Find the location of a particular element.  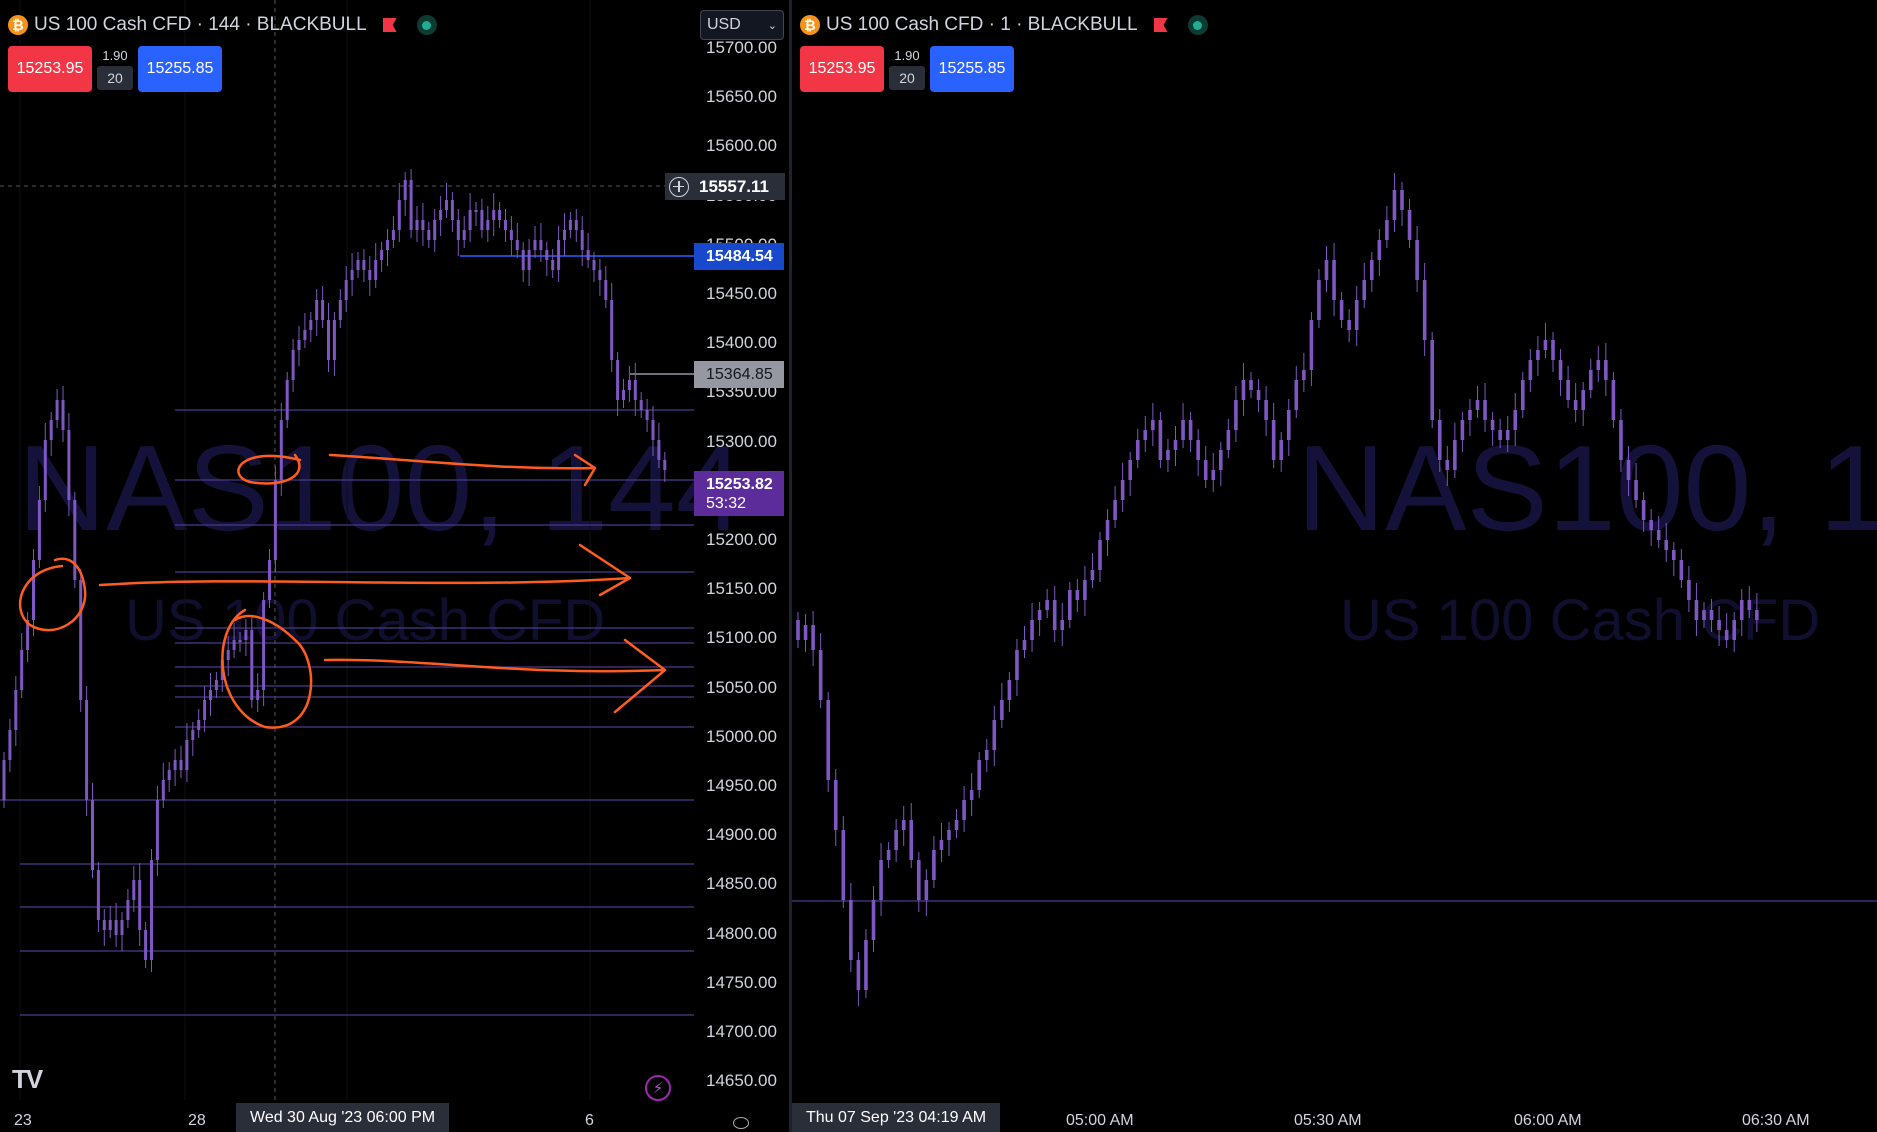

time-label: 05:00 AM is located at coordinates (1100, 1120).